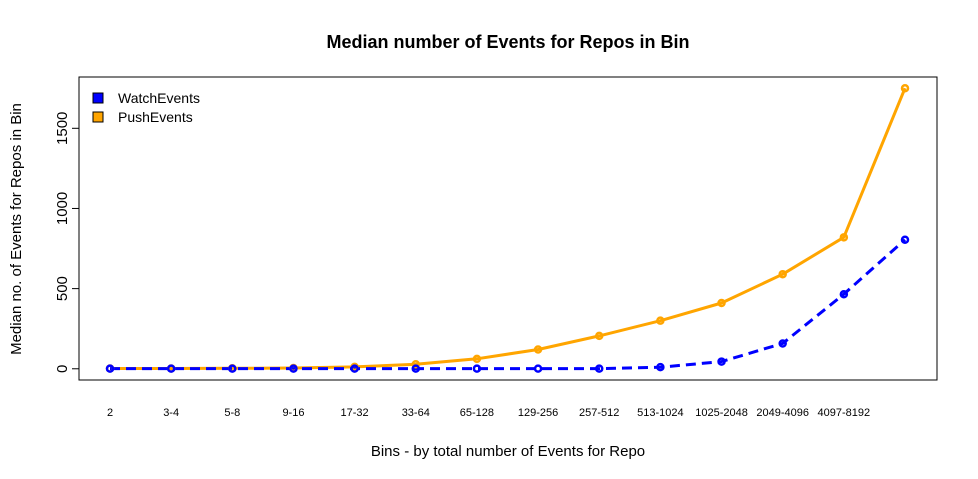 Image resolution: width=978 pixels, height=479 pixels. What do you see at coordinates (232, 413) in the screenshot?
I see `x-tick-label: 5-8` at bounding box center [232, 413].